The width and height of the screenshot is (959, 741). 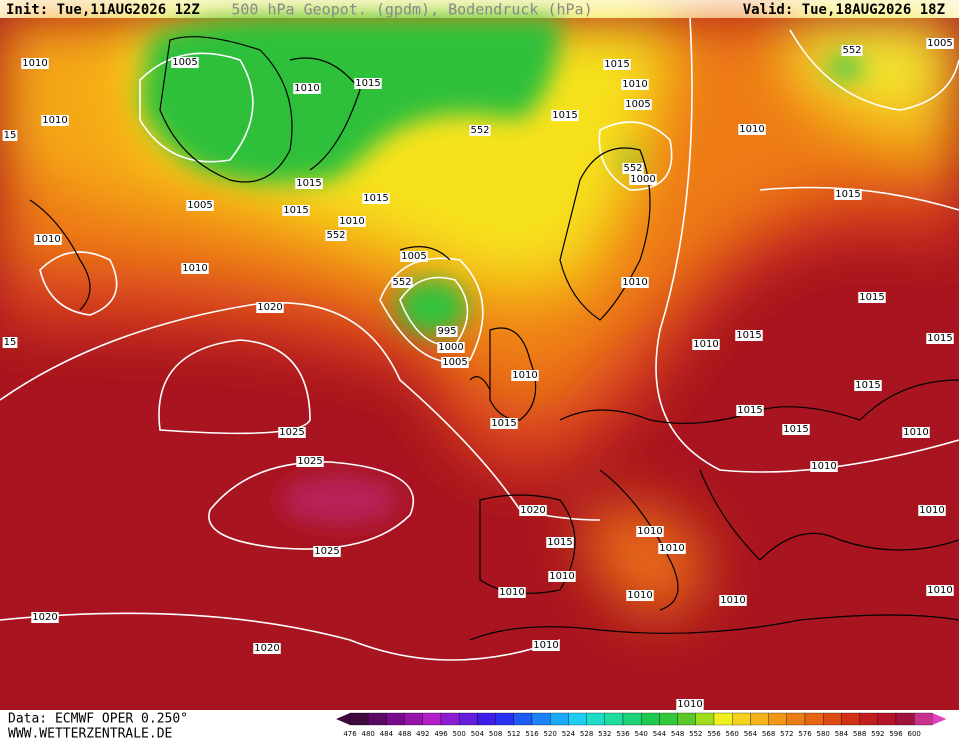 What do you see at coordinates (695, 734) in the screenshot?
I see `colorbar-label: 552` at bounding box center [695, 734].